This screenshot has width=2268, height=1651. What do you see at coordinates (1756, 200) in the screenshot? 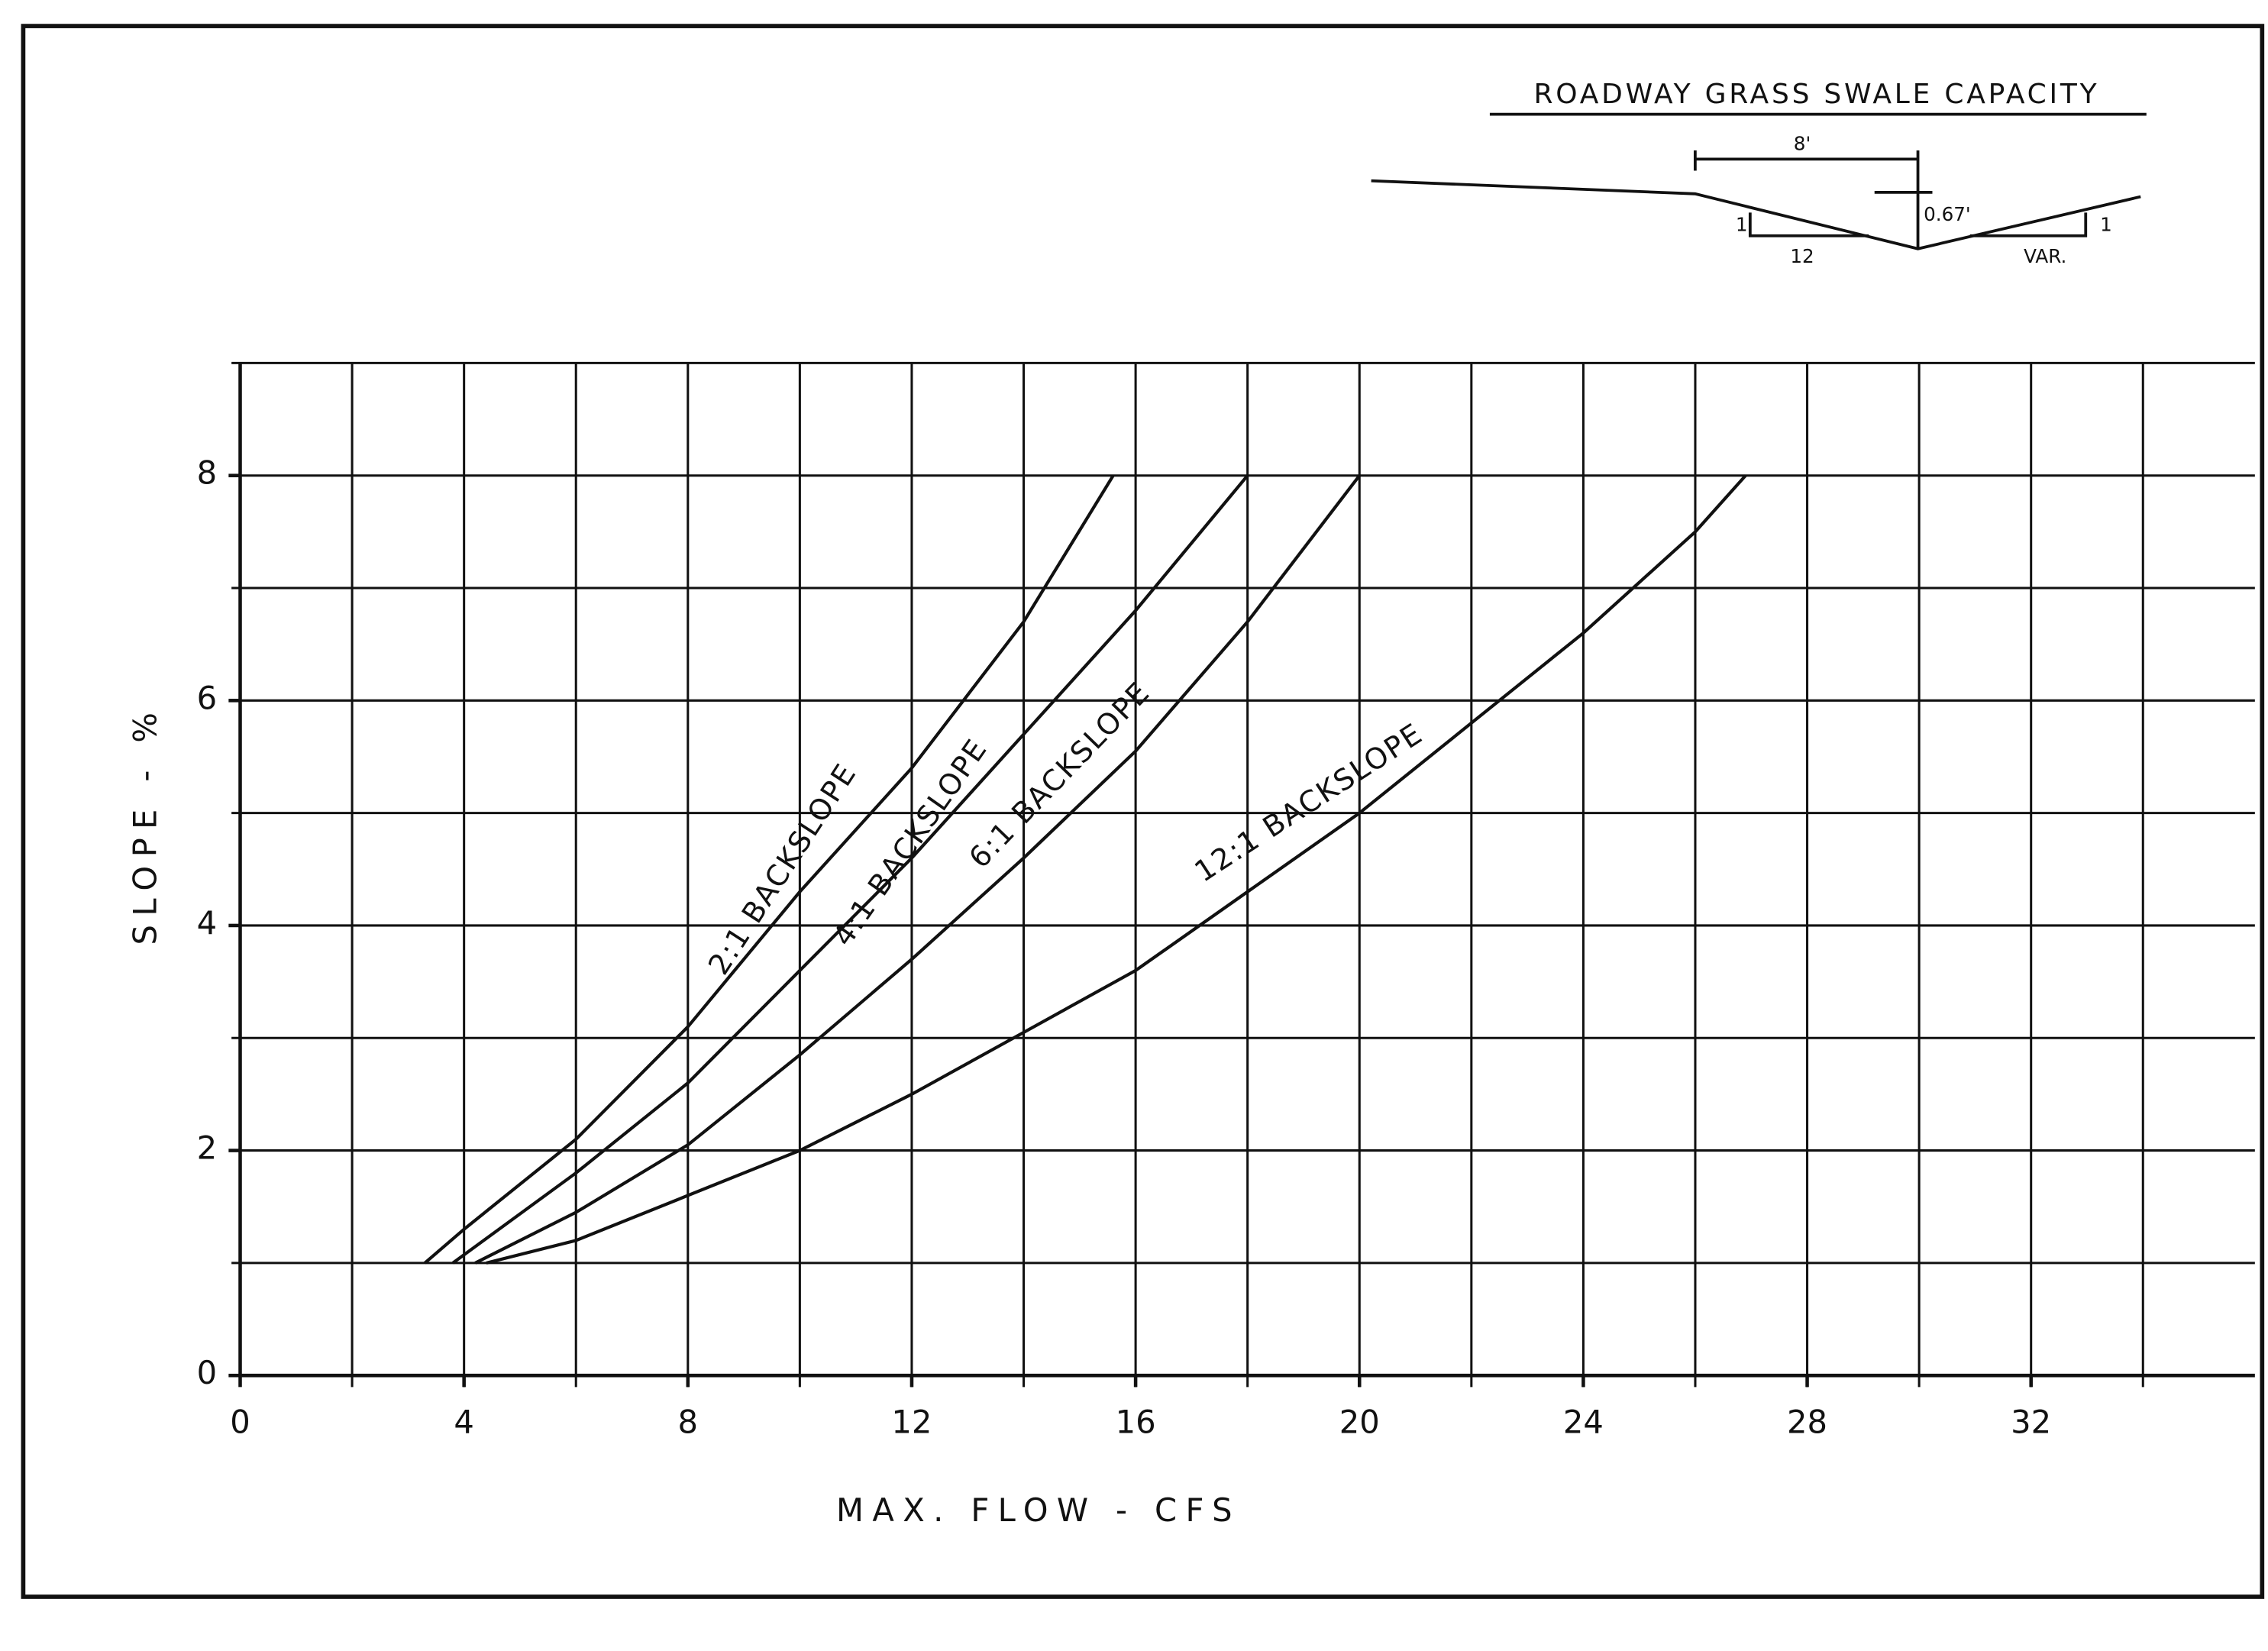
I see `cross-section` at bounding box center [1756, 200].